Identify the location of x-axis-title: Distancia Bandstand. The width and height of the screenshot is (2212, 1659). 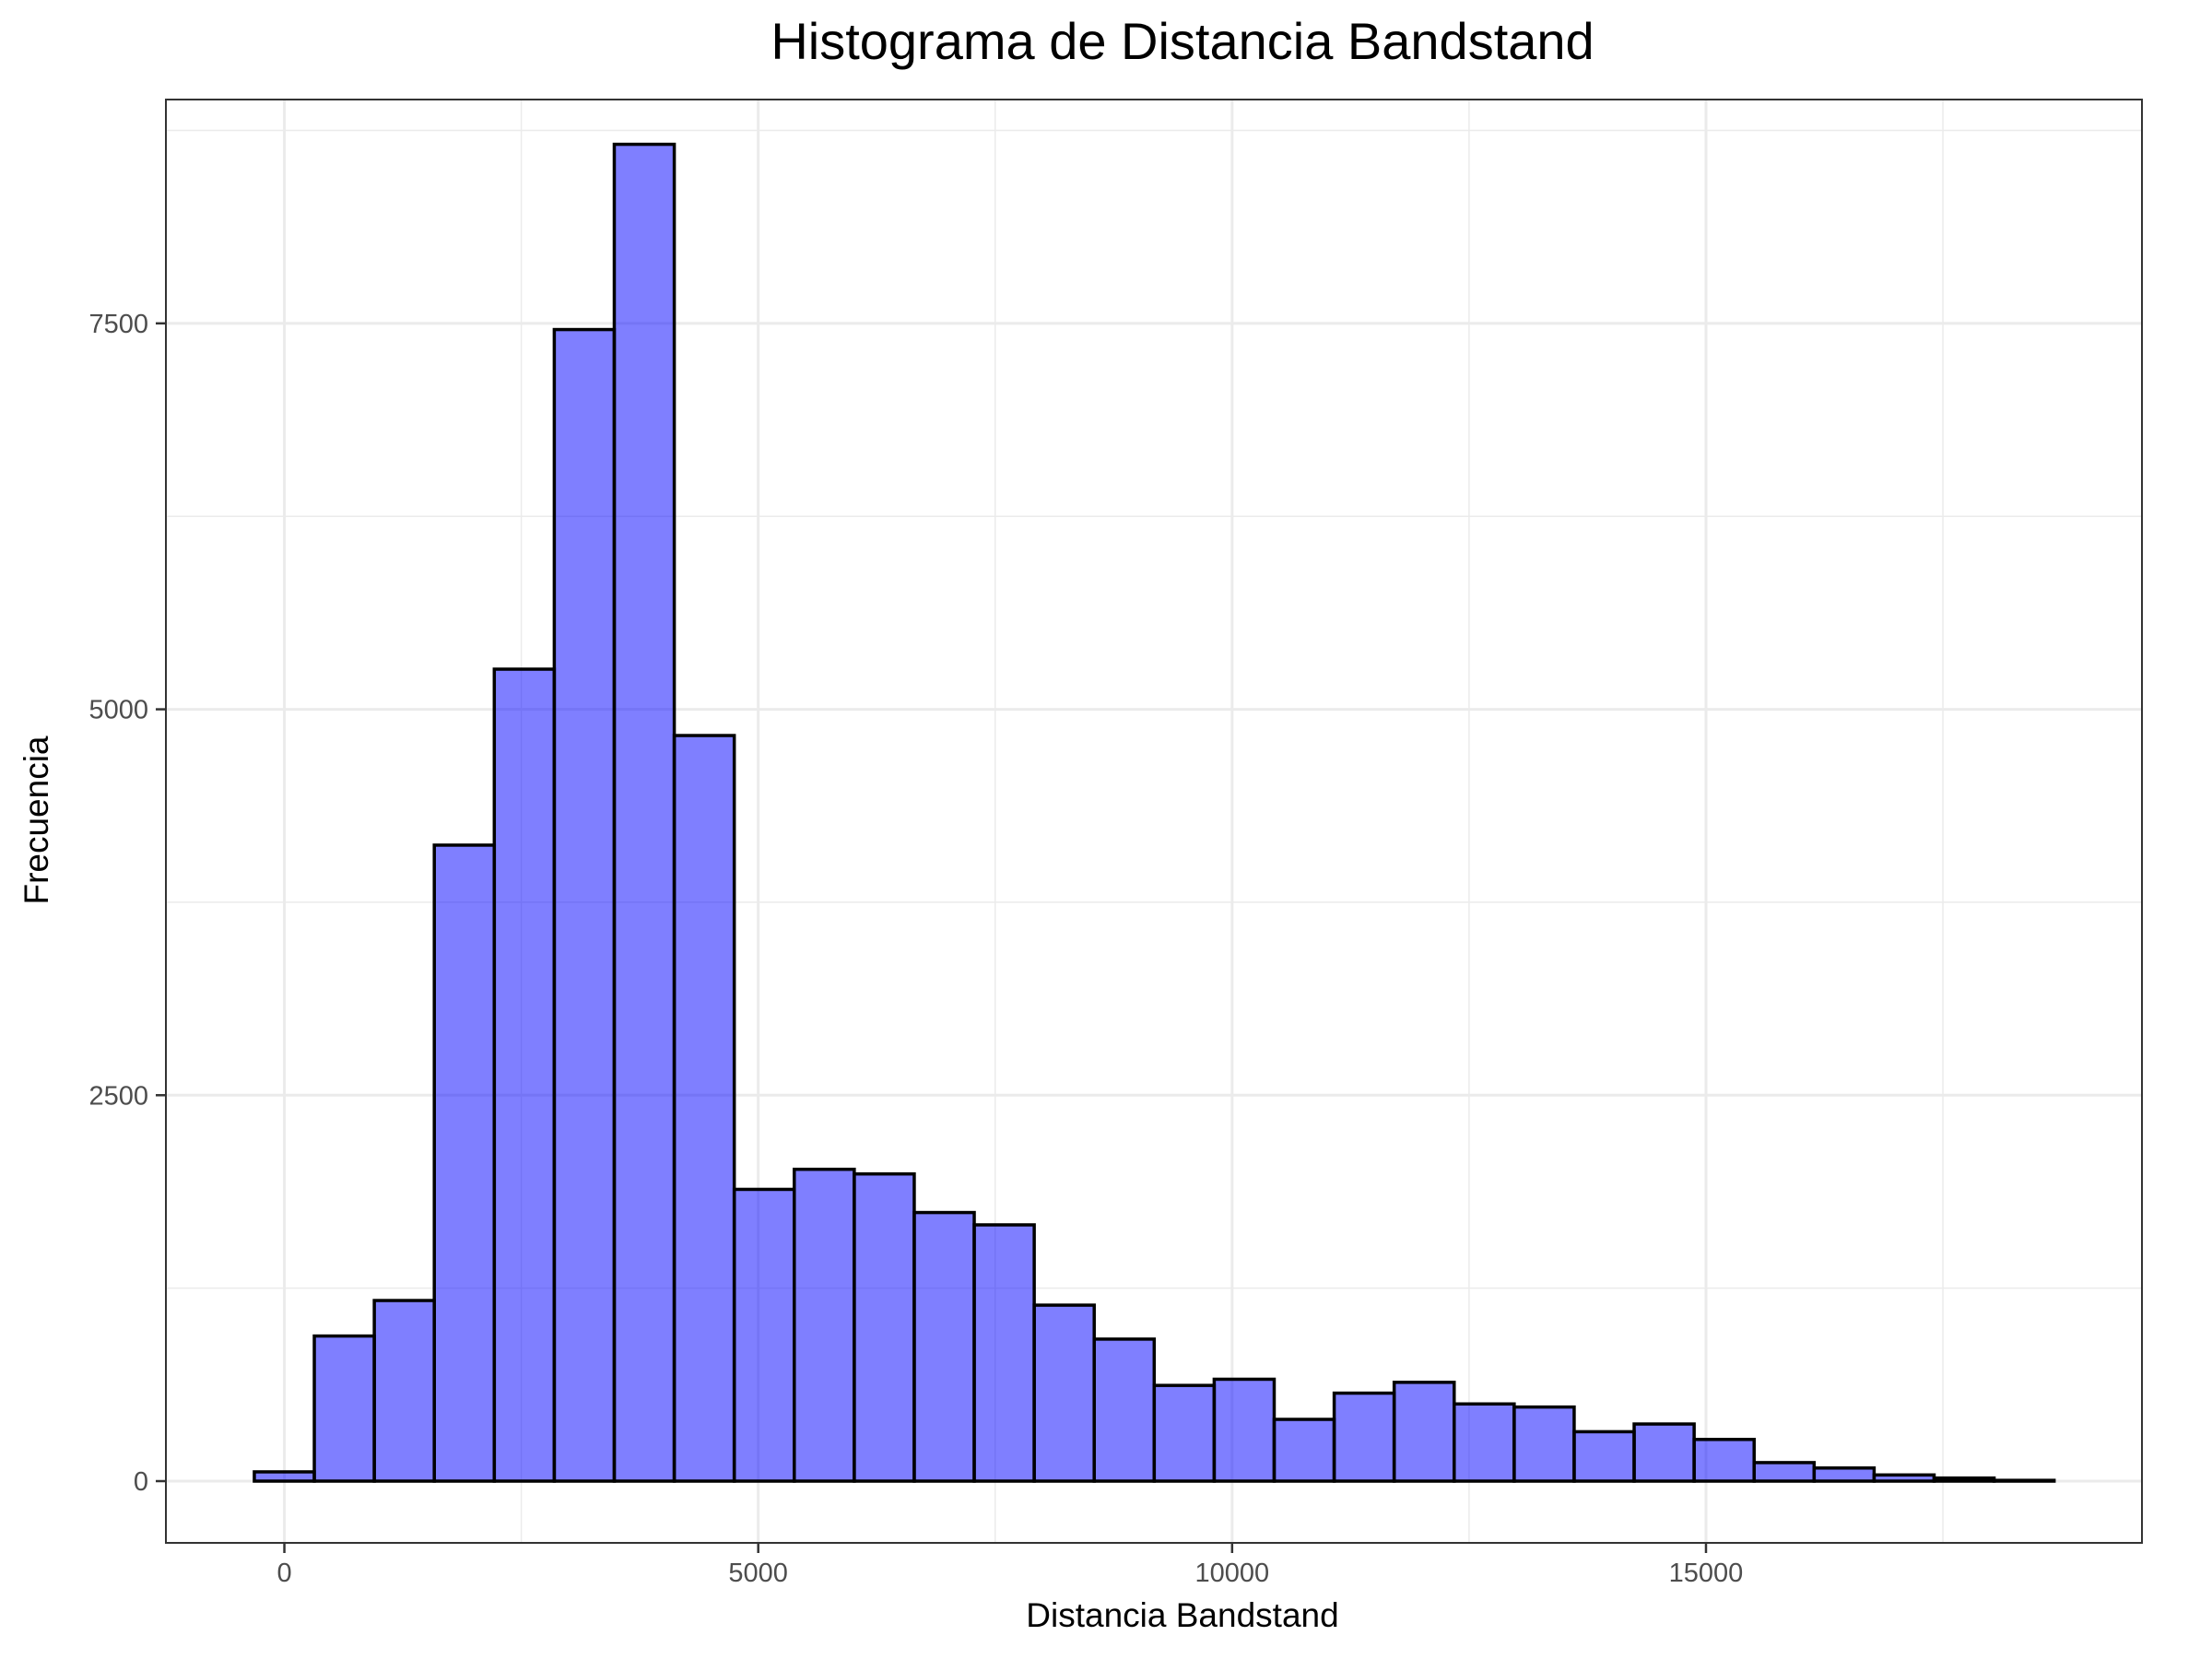
(1182, 1615).